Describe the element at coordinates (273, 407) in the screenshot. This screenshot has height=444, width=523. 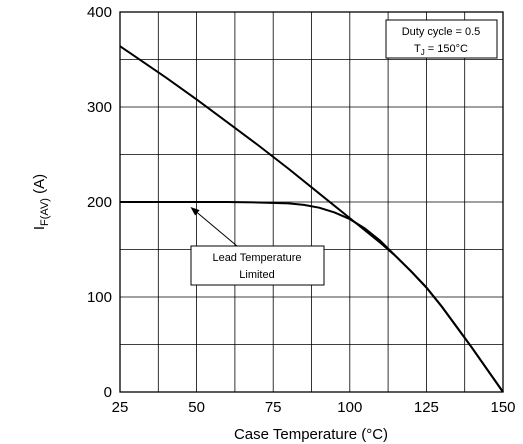
I see `x-tick-label: 75` at that location.